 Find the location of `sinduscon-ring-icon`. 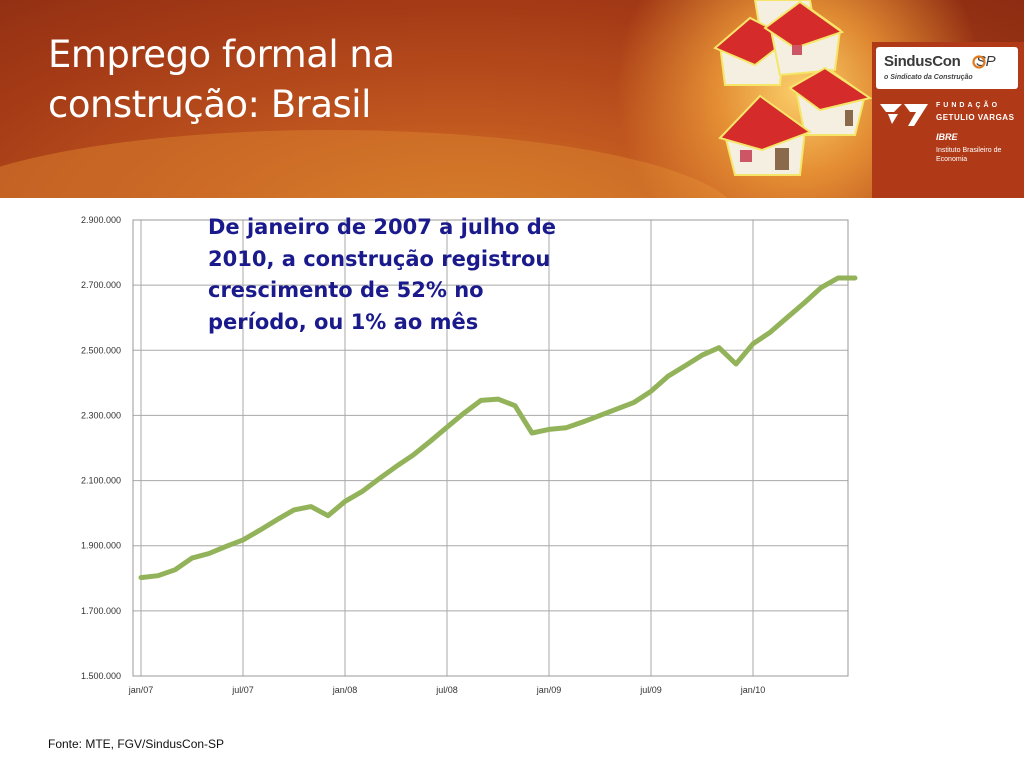

sinduscon-ring-icon is located at coordinates (979, 62).